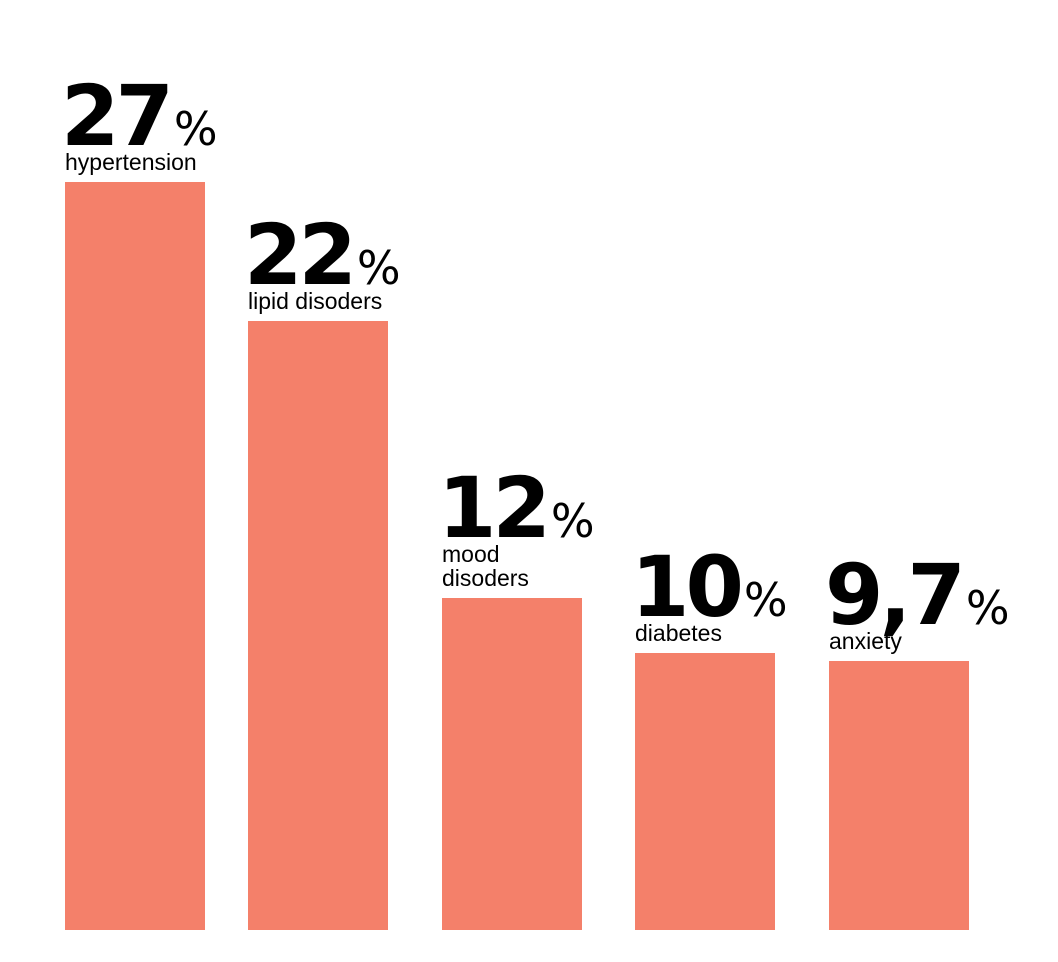  I want to click on bar-mood-disoders, so click(512, 763).